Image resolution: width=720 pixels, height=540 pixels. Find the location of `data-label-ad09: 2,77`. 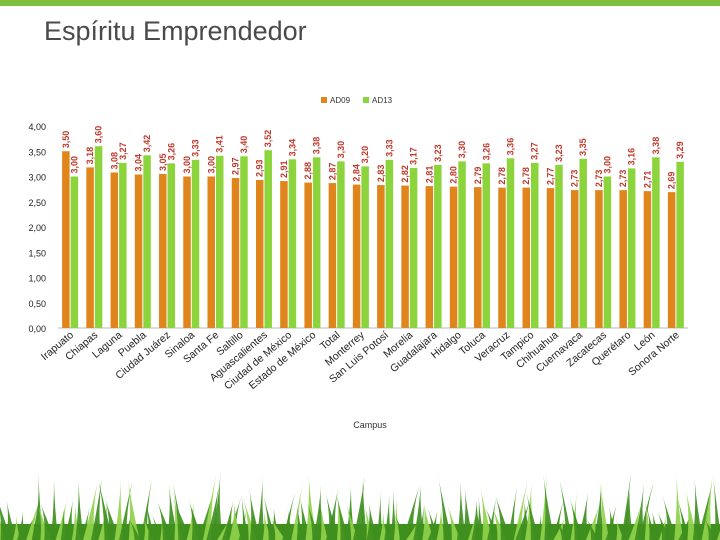

data-label-ad09: 2,77 is located at coordinates (550, 177).